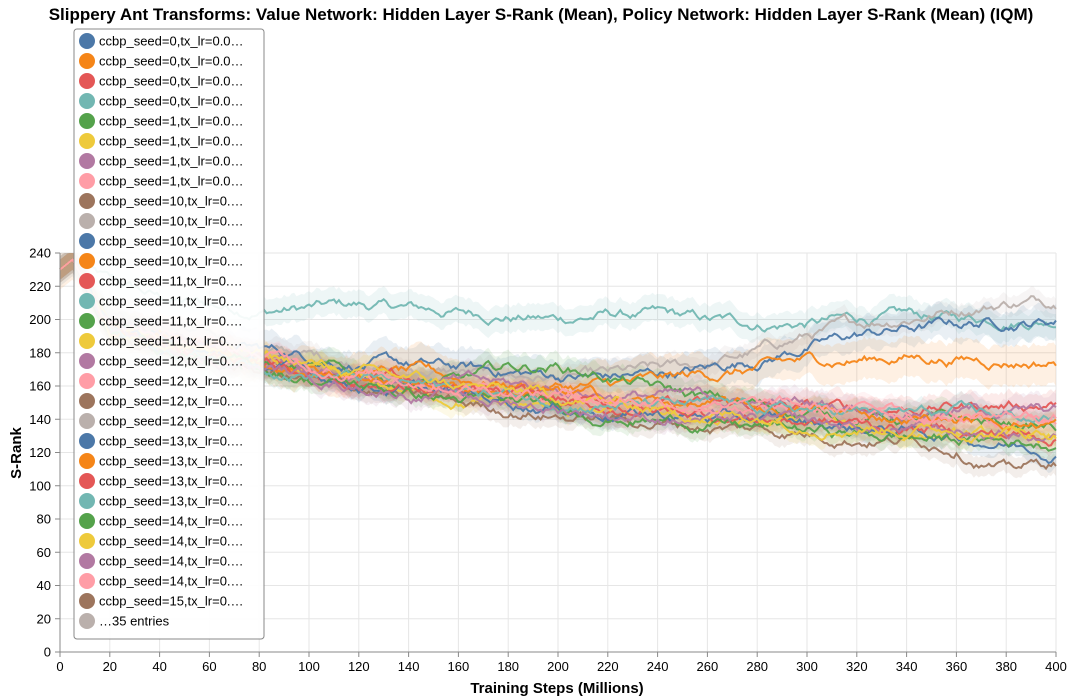 Image resolution: width=1083 pixels, height=699 pixels. What do you see at coordinates (40, 253) in the screenshot?
I see `y-tick-label: 240` at bounding box center [40, 253].